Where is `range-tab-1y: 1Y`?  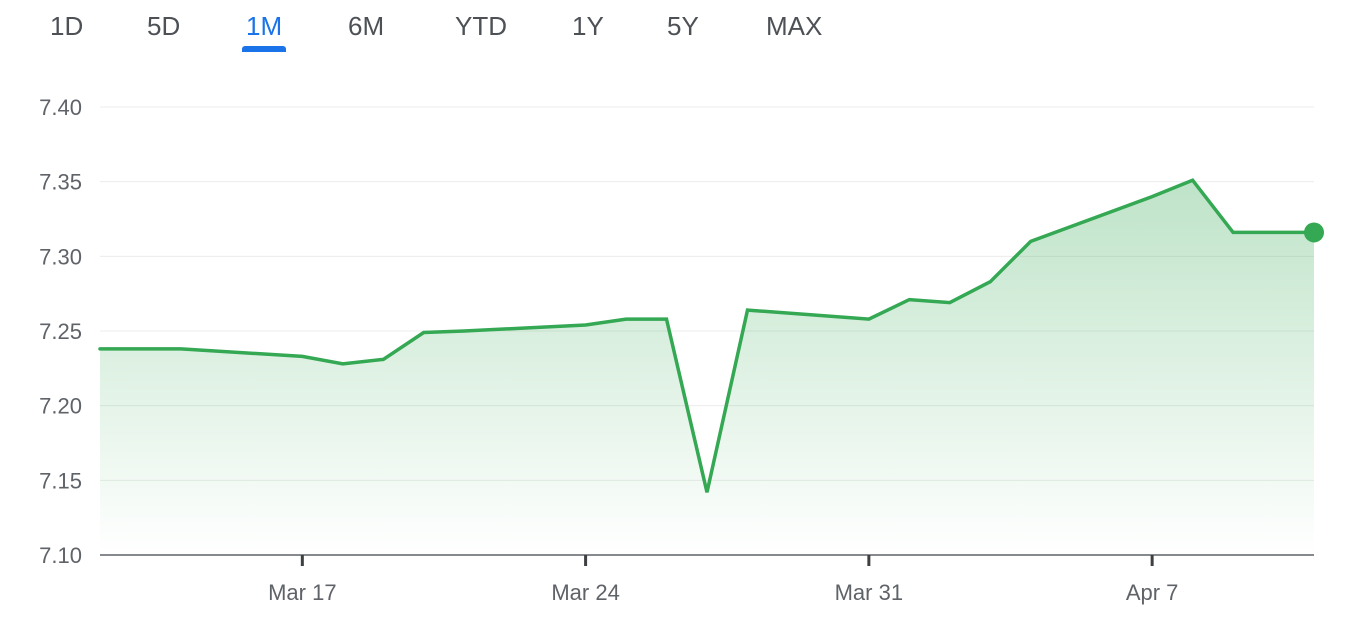
range-tab-1y: 1Y is located at coordinates (588, 30).